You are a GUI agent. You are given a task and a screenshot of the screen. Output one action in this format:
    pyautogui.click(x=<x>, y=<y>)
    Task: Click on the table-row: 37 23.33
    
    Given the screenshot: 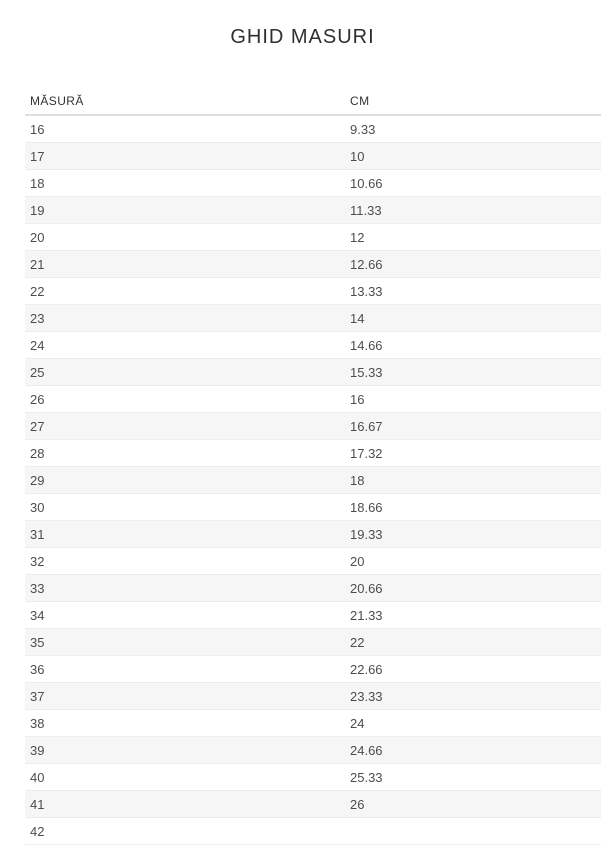 What is the action you would take?
    pyautogui.click(x=313, y=696)
    